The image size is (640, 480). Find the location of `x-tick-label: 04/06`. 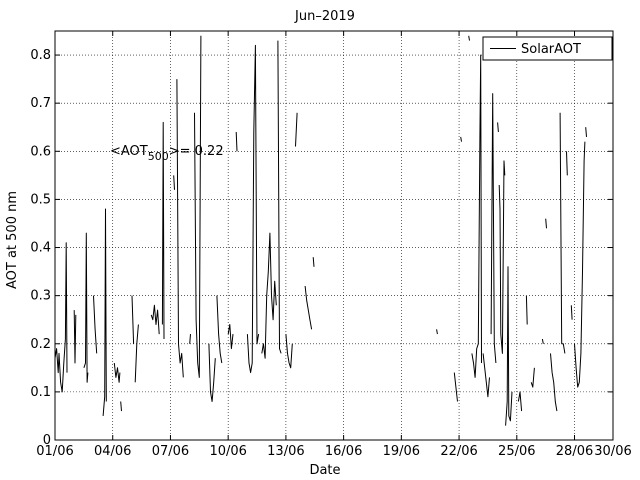

x-tick-label: 04/06 is located at coordinates (112, 451).